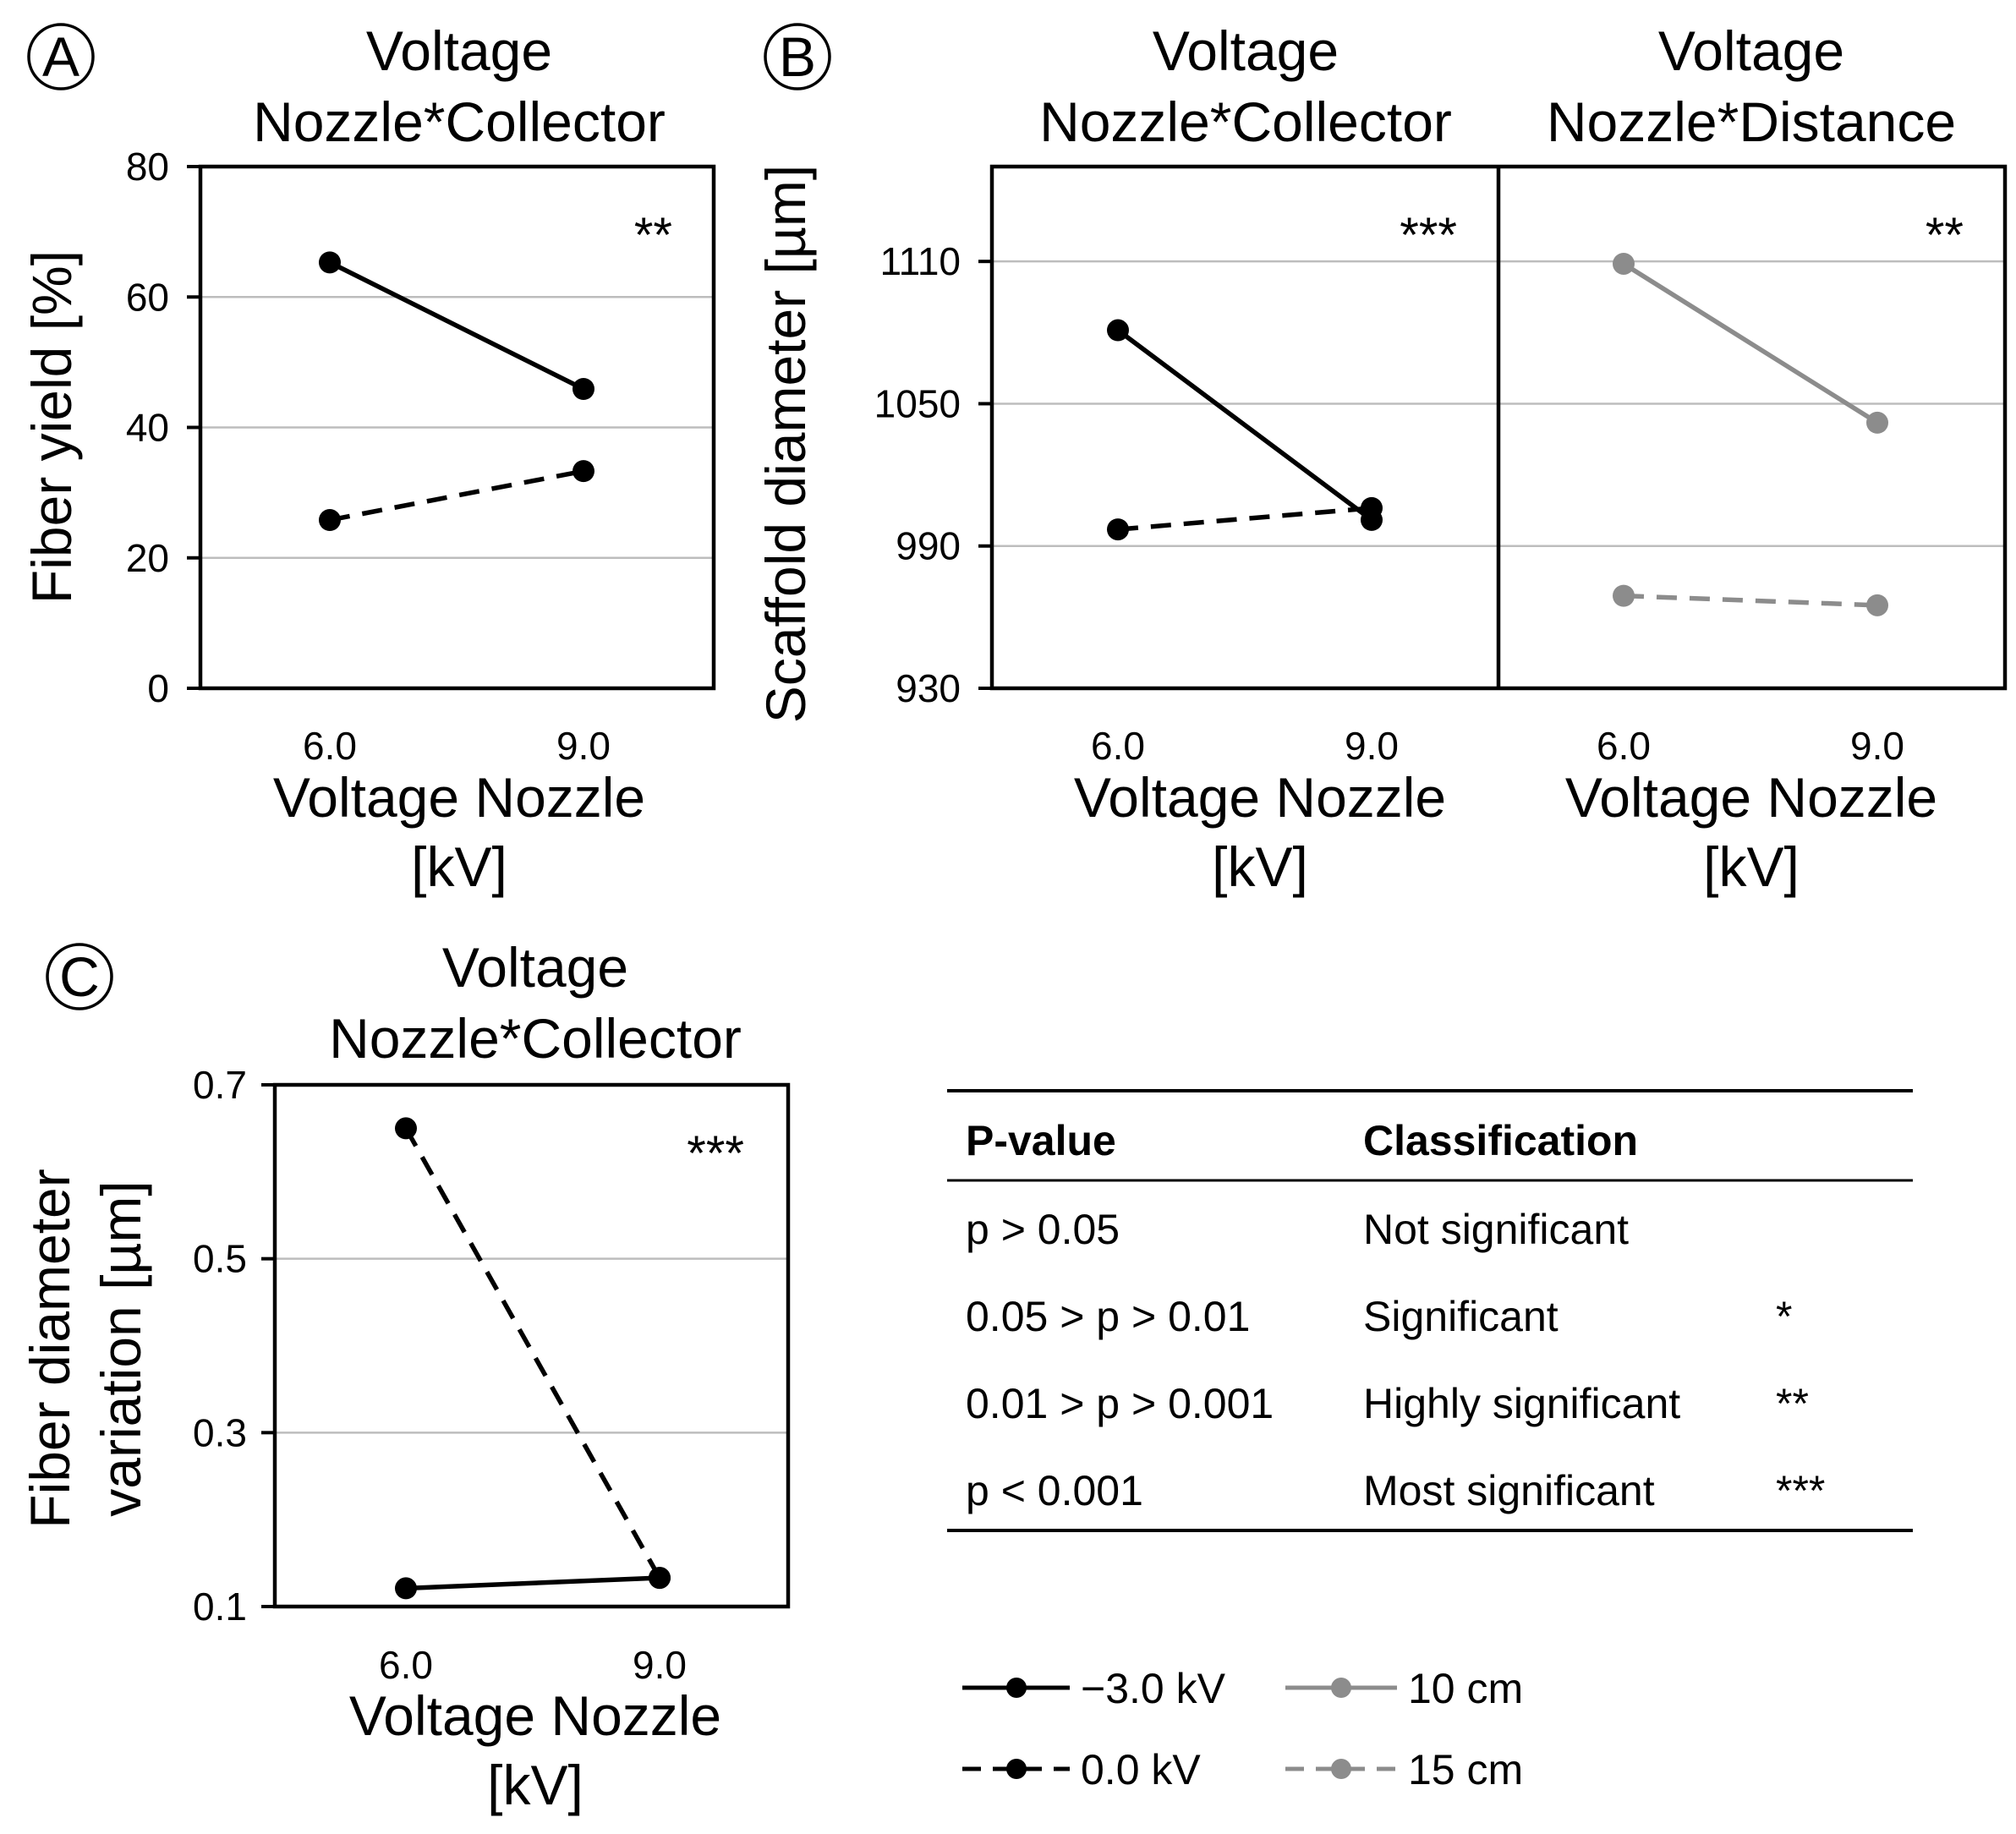 This screenshot has width=2016, height=1834. I want to click on y-tick-label: 0, so click(158, 688).